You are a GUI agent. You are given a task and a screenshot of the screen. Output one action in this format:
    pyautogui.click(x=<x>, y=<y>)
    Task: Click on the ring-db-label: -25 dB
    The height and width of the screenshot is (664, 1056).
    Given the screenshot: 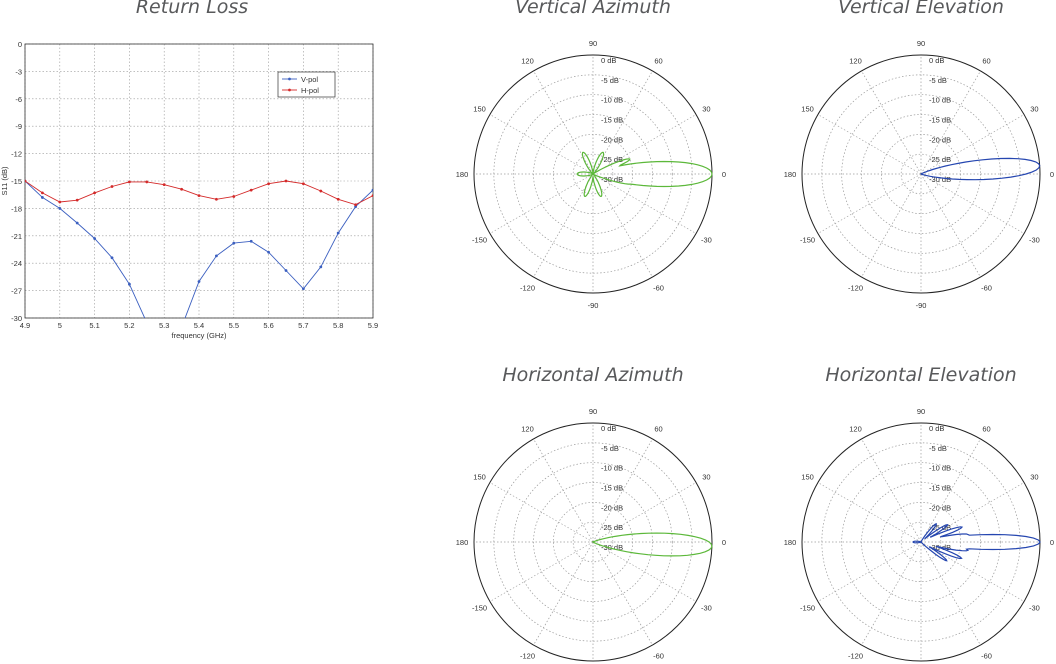 What is the action you would take?
    pyautogui.click(x=940, y=159)
    